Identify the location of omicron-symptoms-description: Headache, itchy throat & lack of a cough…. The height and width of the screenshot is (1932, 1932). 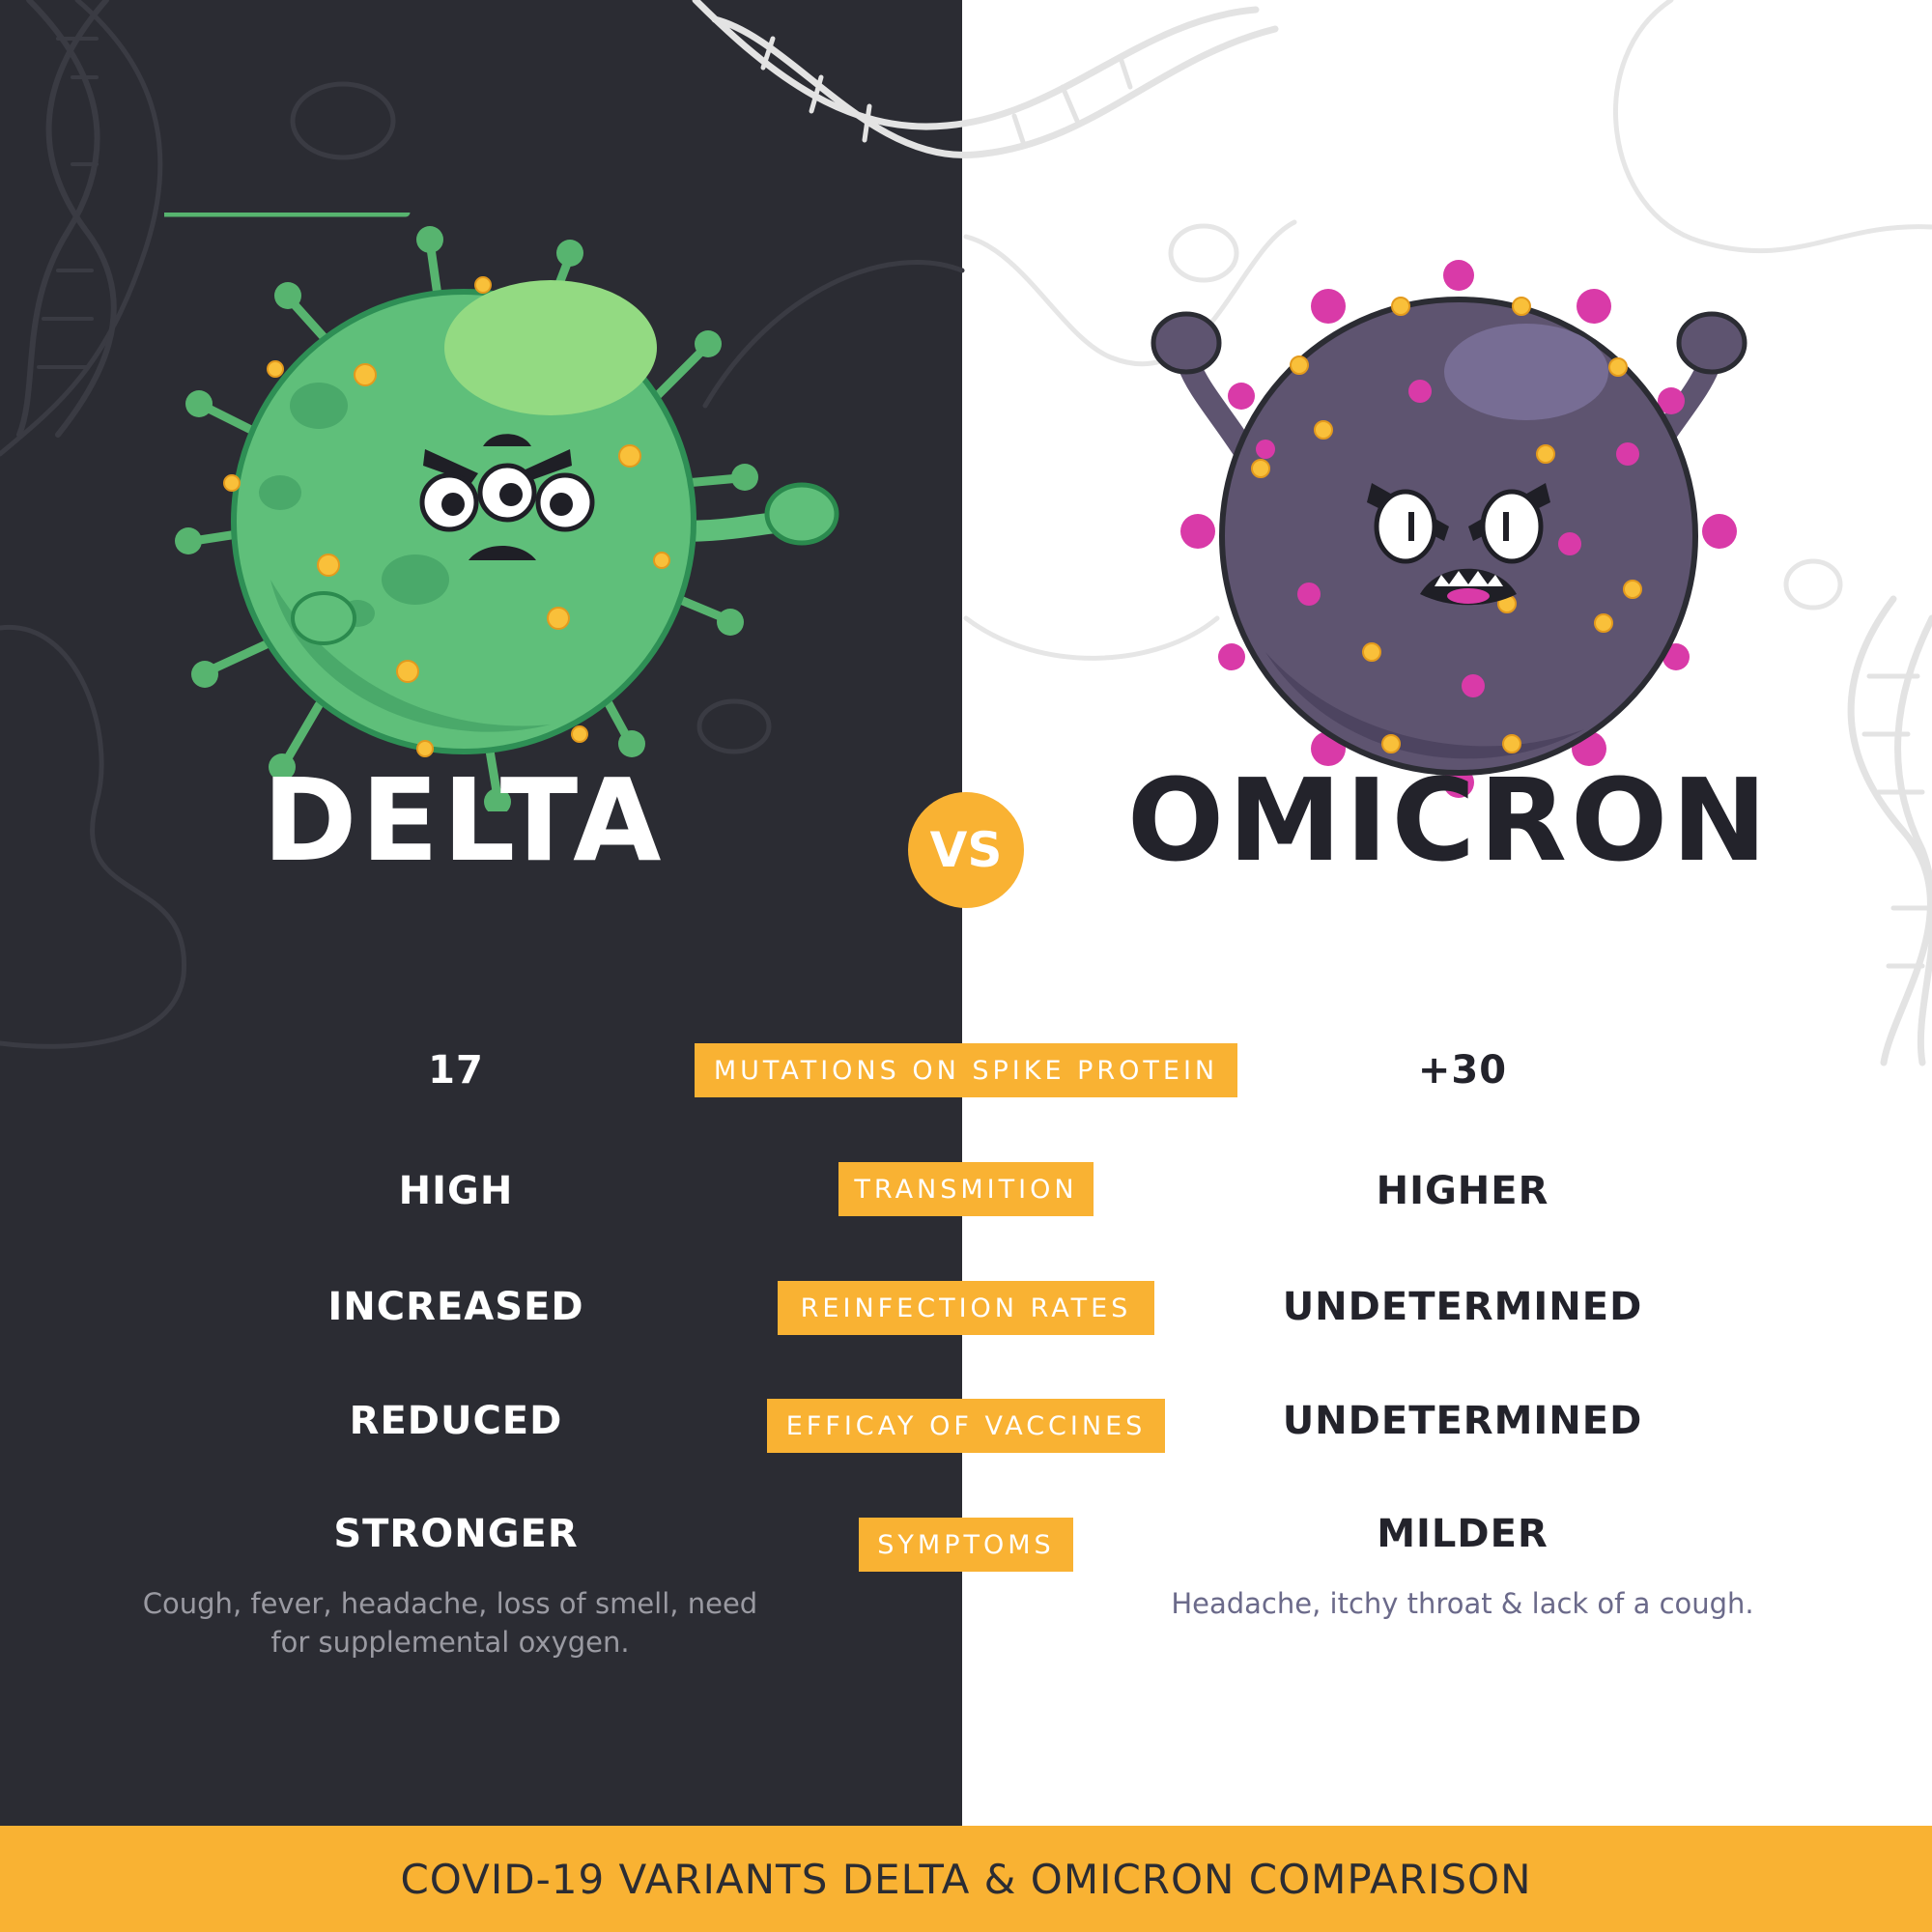
(1462, 1603).